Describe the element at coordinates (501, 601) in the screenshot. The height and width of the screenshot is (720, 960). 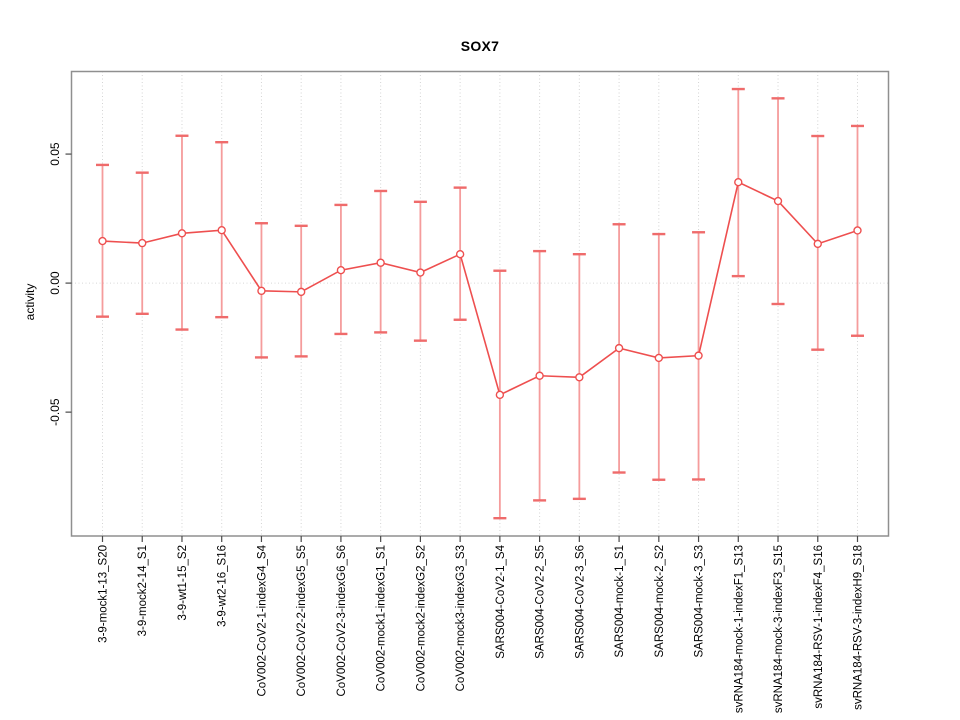
I see `x-category-label: SARS004-CoV2-1_S4` at that location.